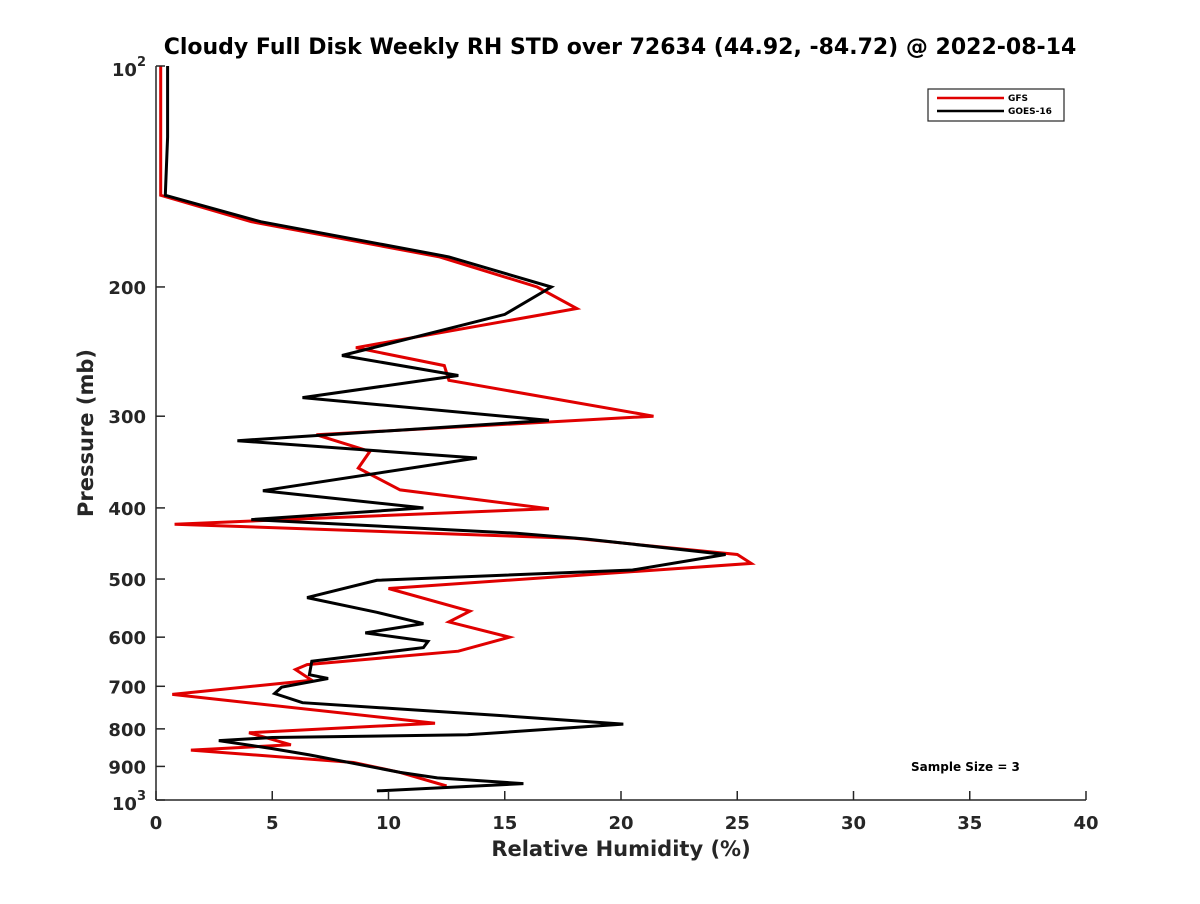 Image resolution: width=1200 pixels, height=904 pixels. I want to click on y-tick-label: 200, so click(127, 288).